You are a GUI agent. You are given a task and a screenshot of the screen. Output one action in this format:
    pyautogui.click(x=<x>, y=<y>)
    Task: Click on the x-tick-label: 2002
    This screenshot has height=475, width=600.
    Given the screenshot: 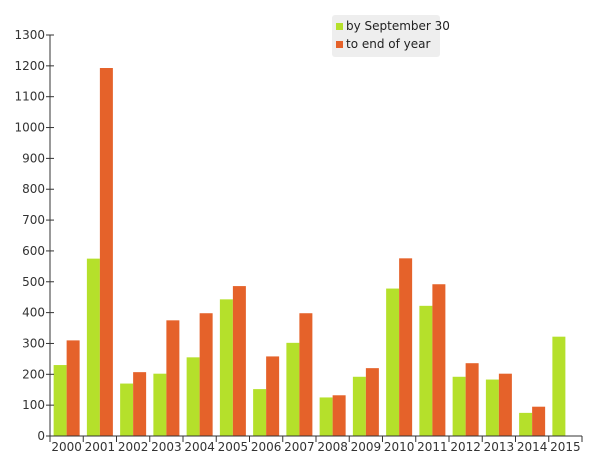 What is the action you would take?
    pyautogui.click(x=133, y=447)
    